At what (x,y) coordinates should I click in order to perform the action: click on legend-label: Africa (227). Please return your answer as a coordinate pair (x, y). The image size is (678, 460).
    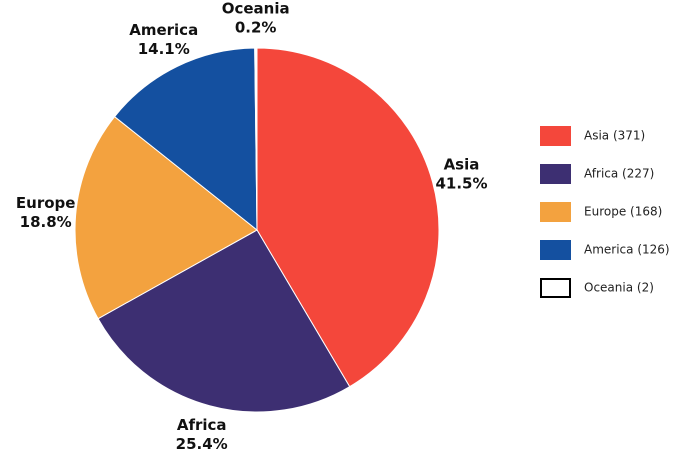
    Looking at the image, I should click on (619, 174).